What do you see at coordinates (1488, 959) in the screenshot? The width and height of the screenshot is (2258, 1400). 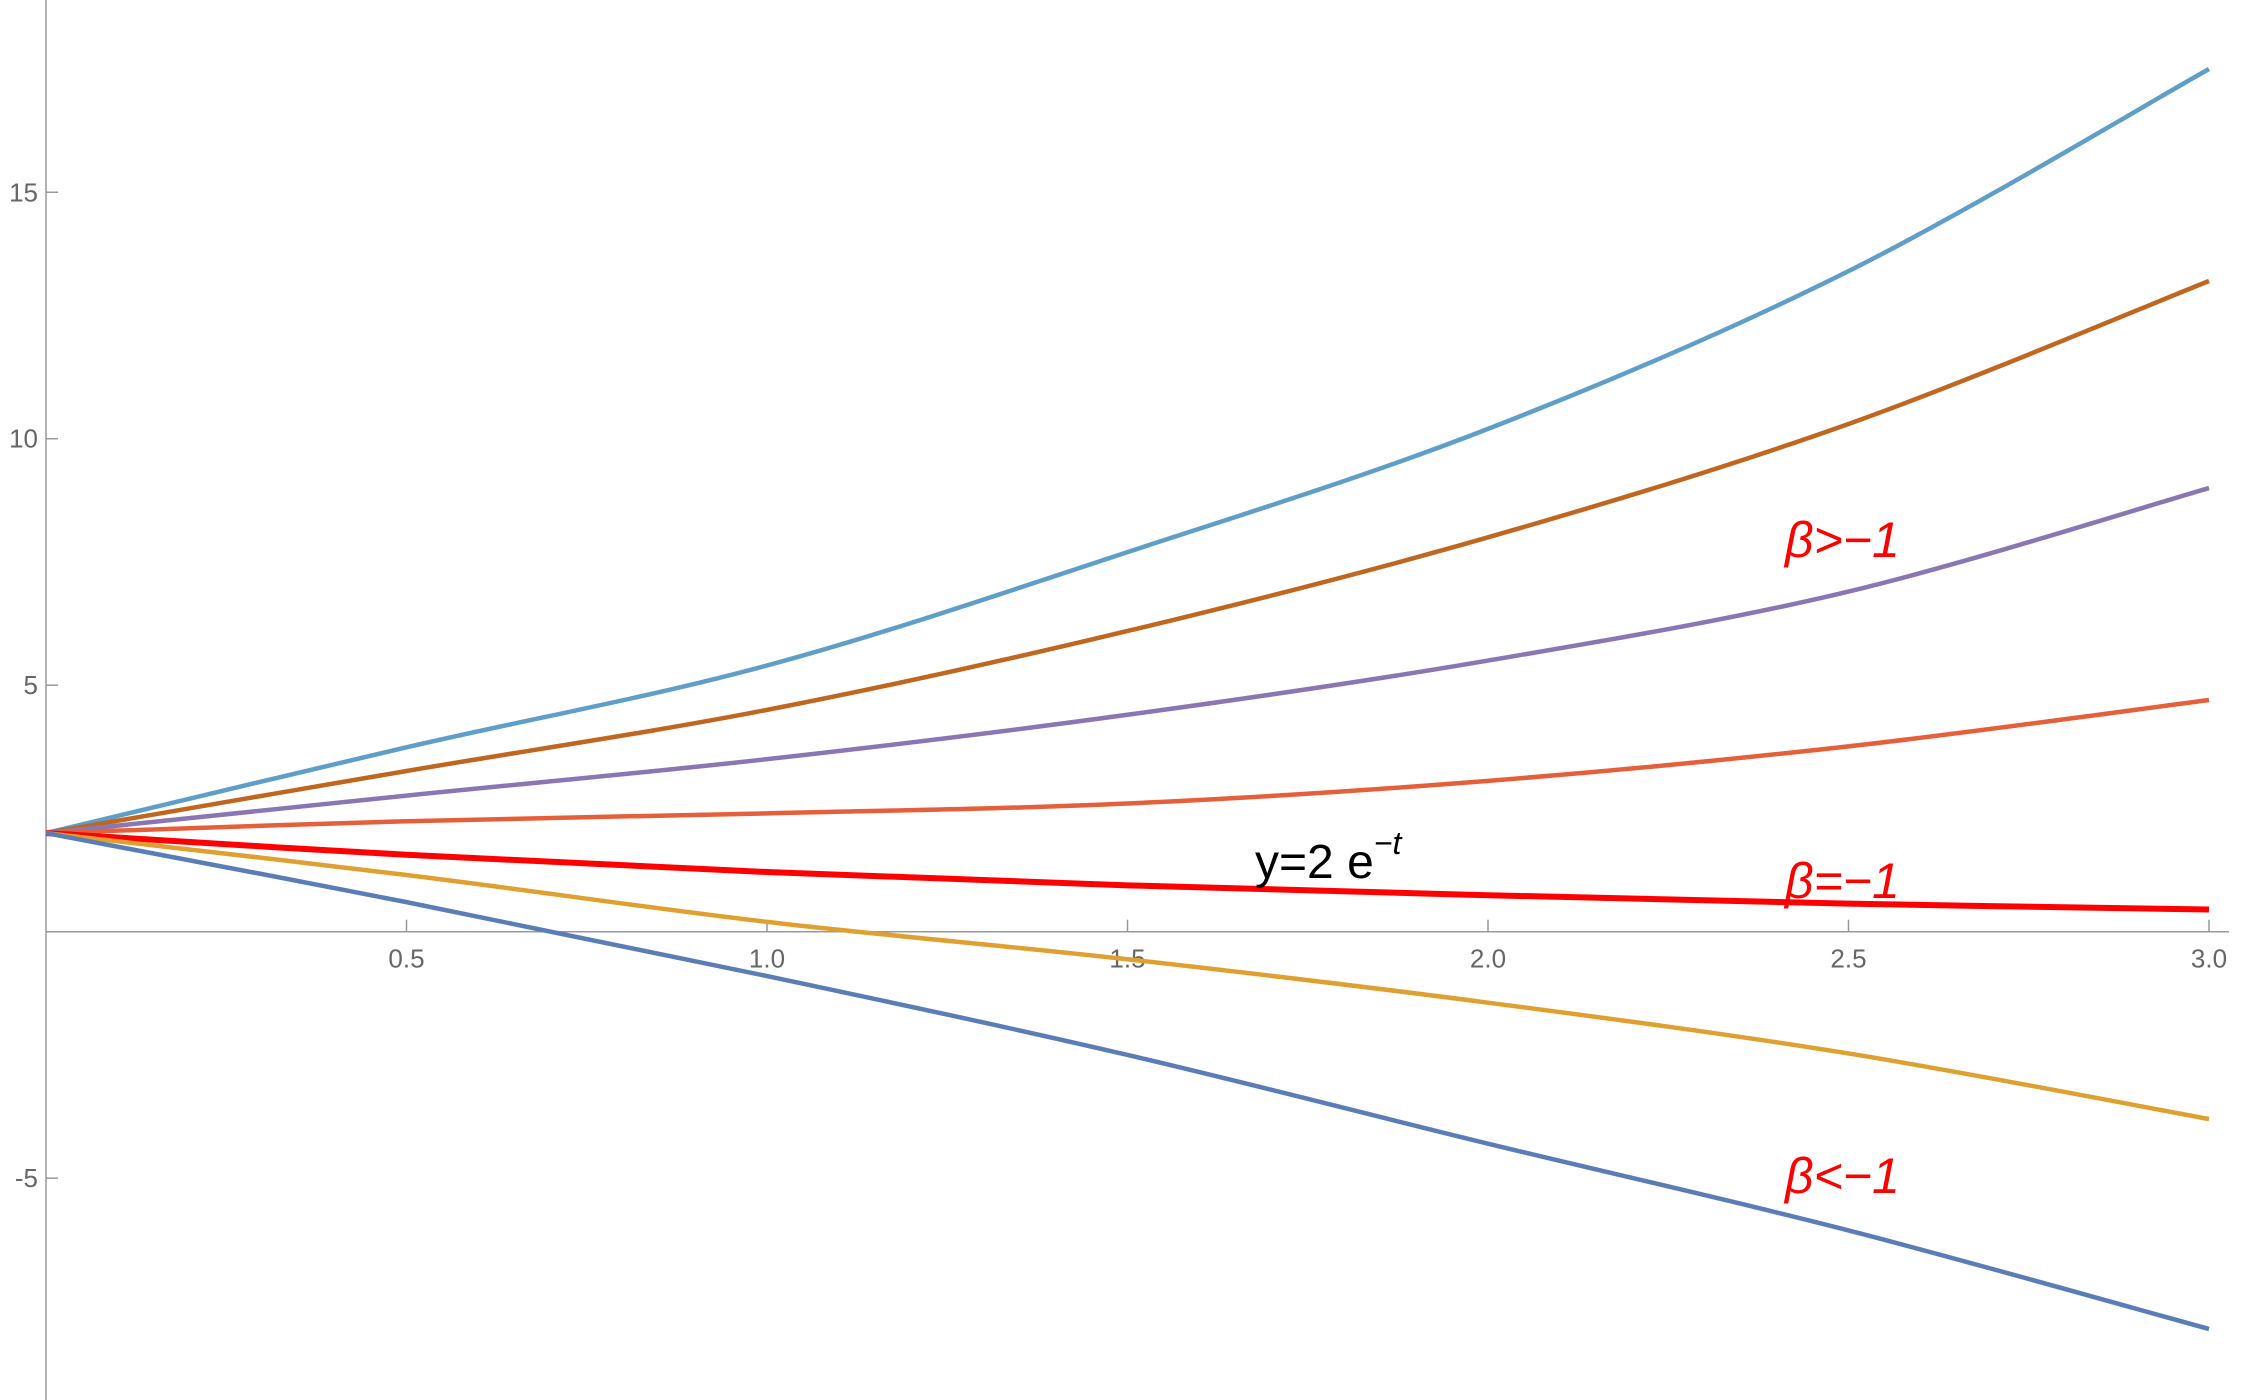 I see `x-tick-label: 2.0` at bounding box center [1488, 959].